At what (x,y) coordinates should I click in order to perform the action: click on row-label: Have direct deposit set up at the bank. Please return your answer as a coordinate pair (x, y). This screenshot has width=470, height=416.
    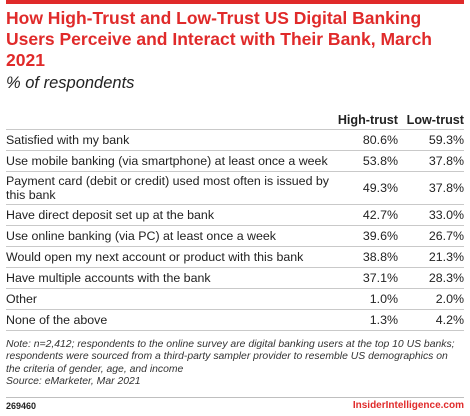
    Looking at the image, I should click on (169, 215).